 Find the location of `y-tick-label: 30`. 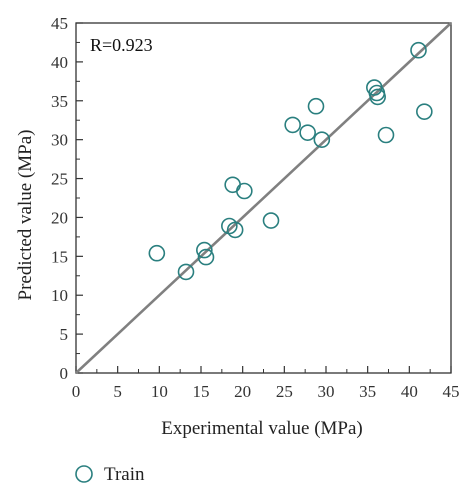

y-tick-label: 30 is located at coordinates (59, 140).